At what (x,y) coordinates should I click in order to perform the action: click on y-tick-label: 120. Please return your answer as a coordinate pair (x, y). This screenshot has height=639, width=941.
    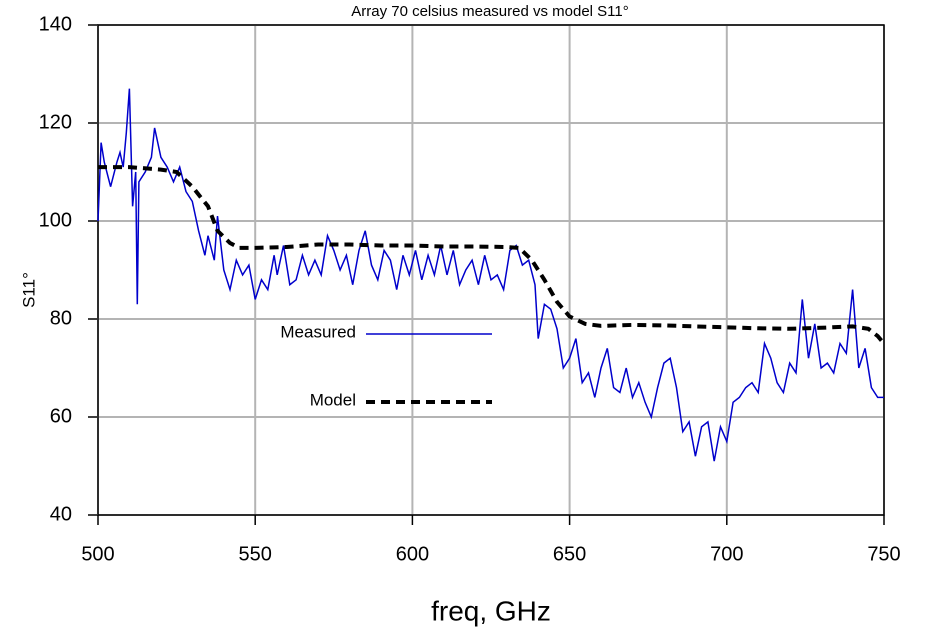
    Looking at the image, I should click on (55, 122).